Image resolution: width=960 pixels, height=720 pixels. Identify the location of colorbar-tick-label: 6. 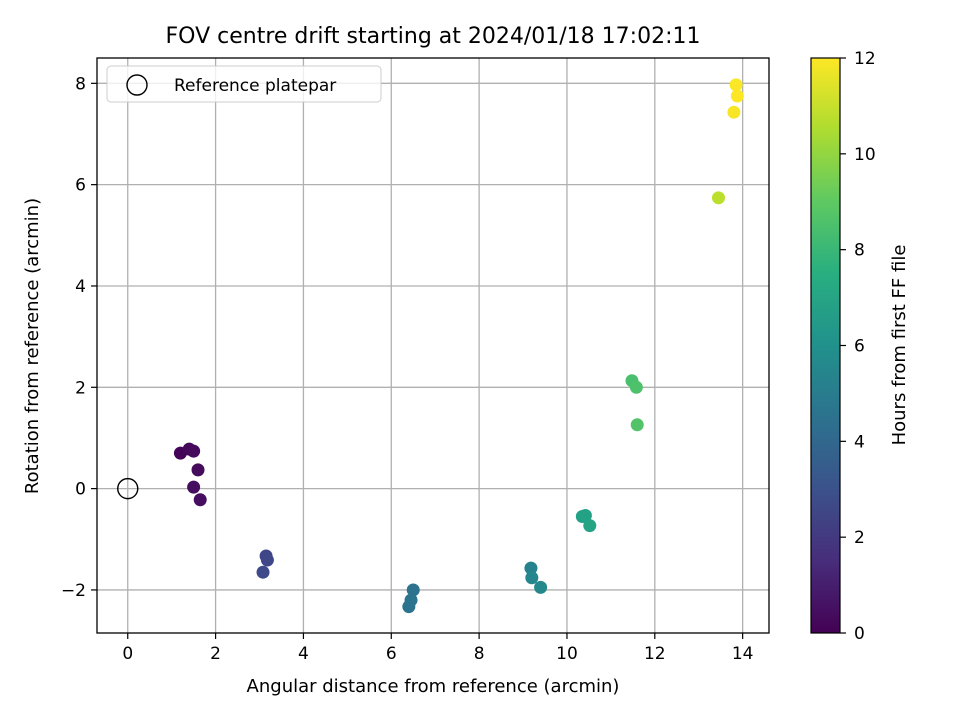
(859, 347).